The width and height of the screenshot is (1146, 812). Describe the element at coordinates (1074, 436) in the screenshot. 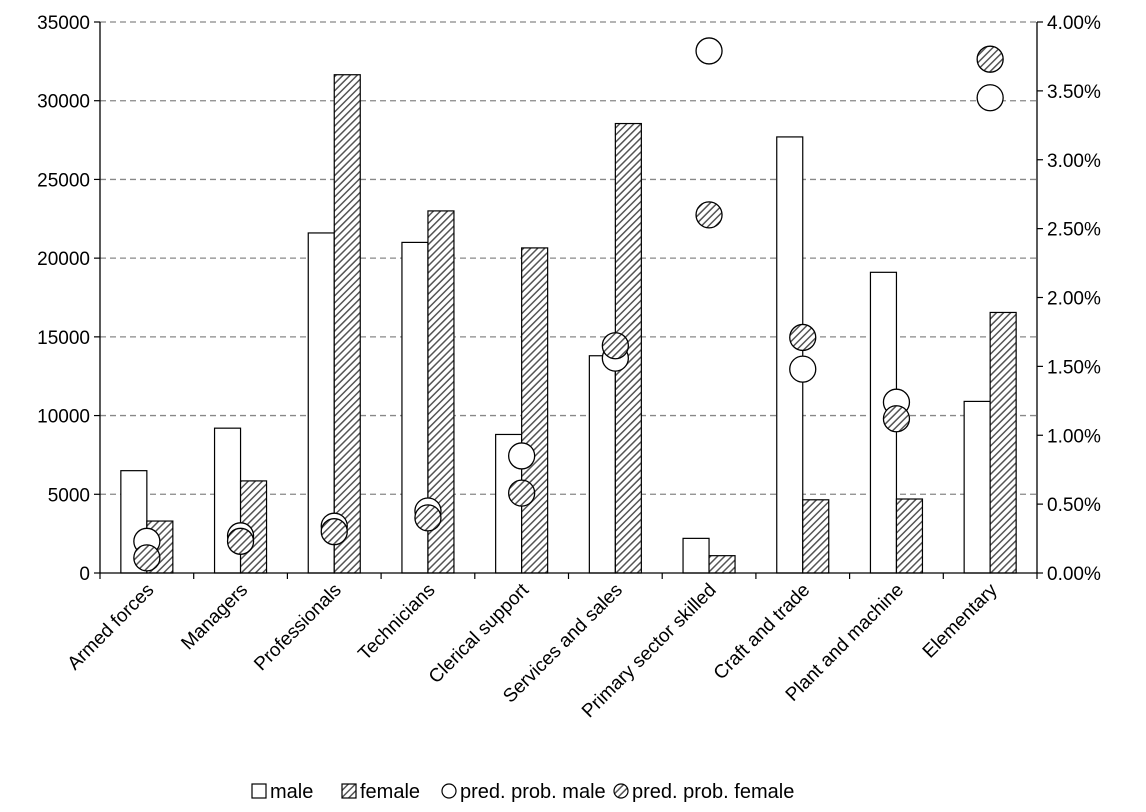

I see `y-right-tick-label: 1.00%` at that location.